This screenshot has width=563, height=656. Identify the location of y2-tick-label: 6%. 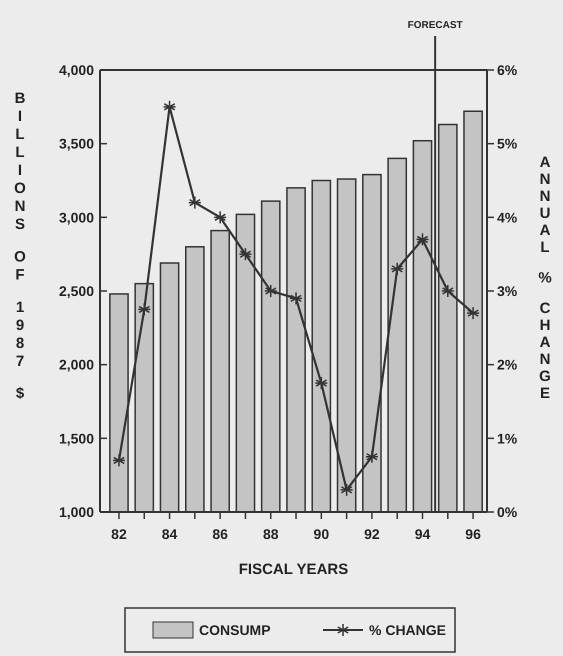
(507, 70).